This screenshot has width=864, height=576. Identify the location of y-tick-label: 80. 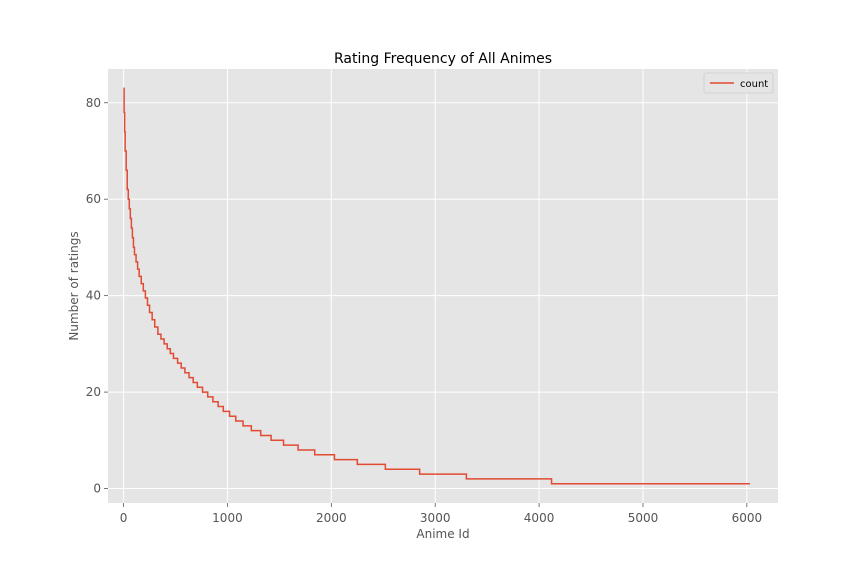
(93, 103).